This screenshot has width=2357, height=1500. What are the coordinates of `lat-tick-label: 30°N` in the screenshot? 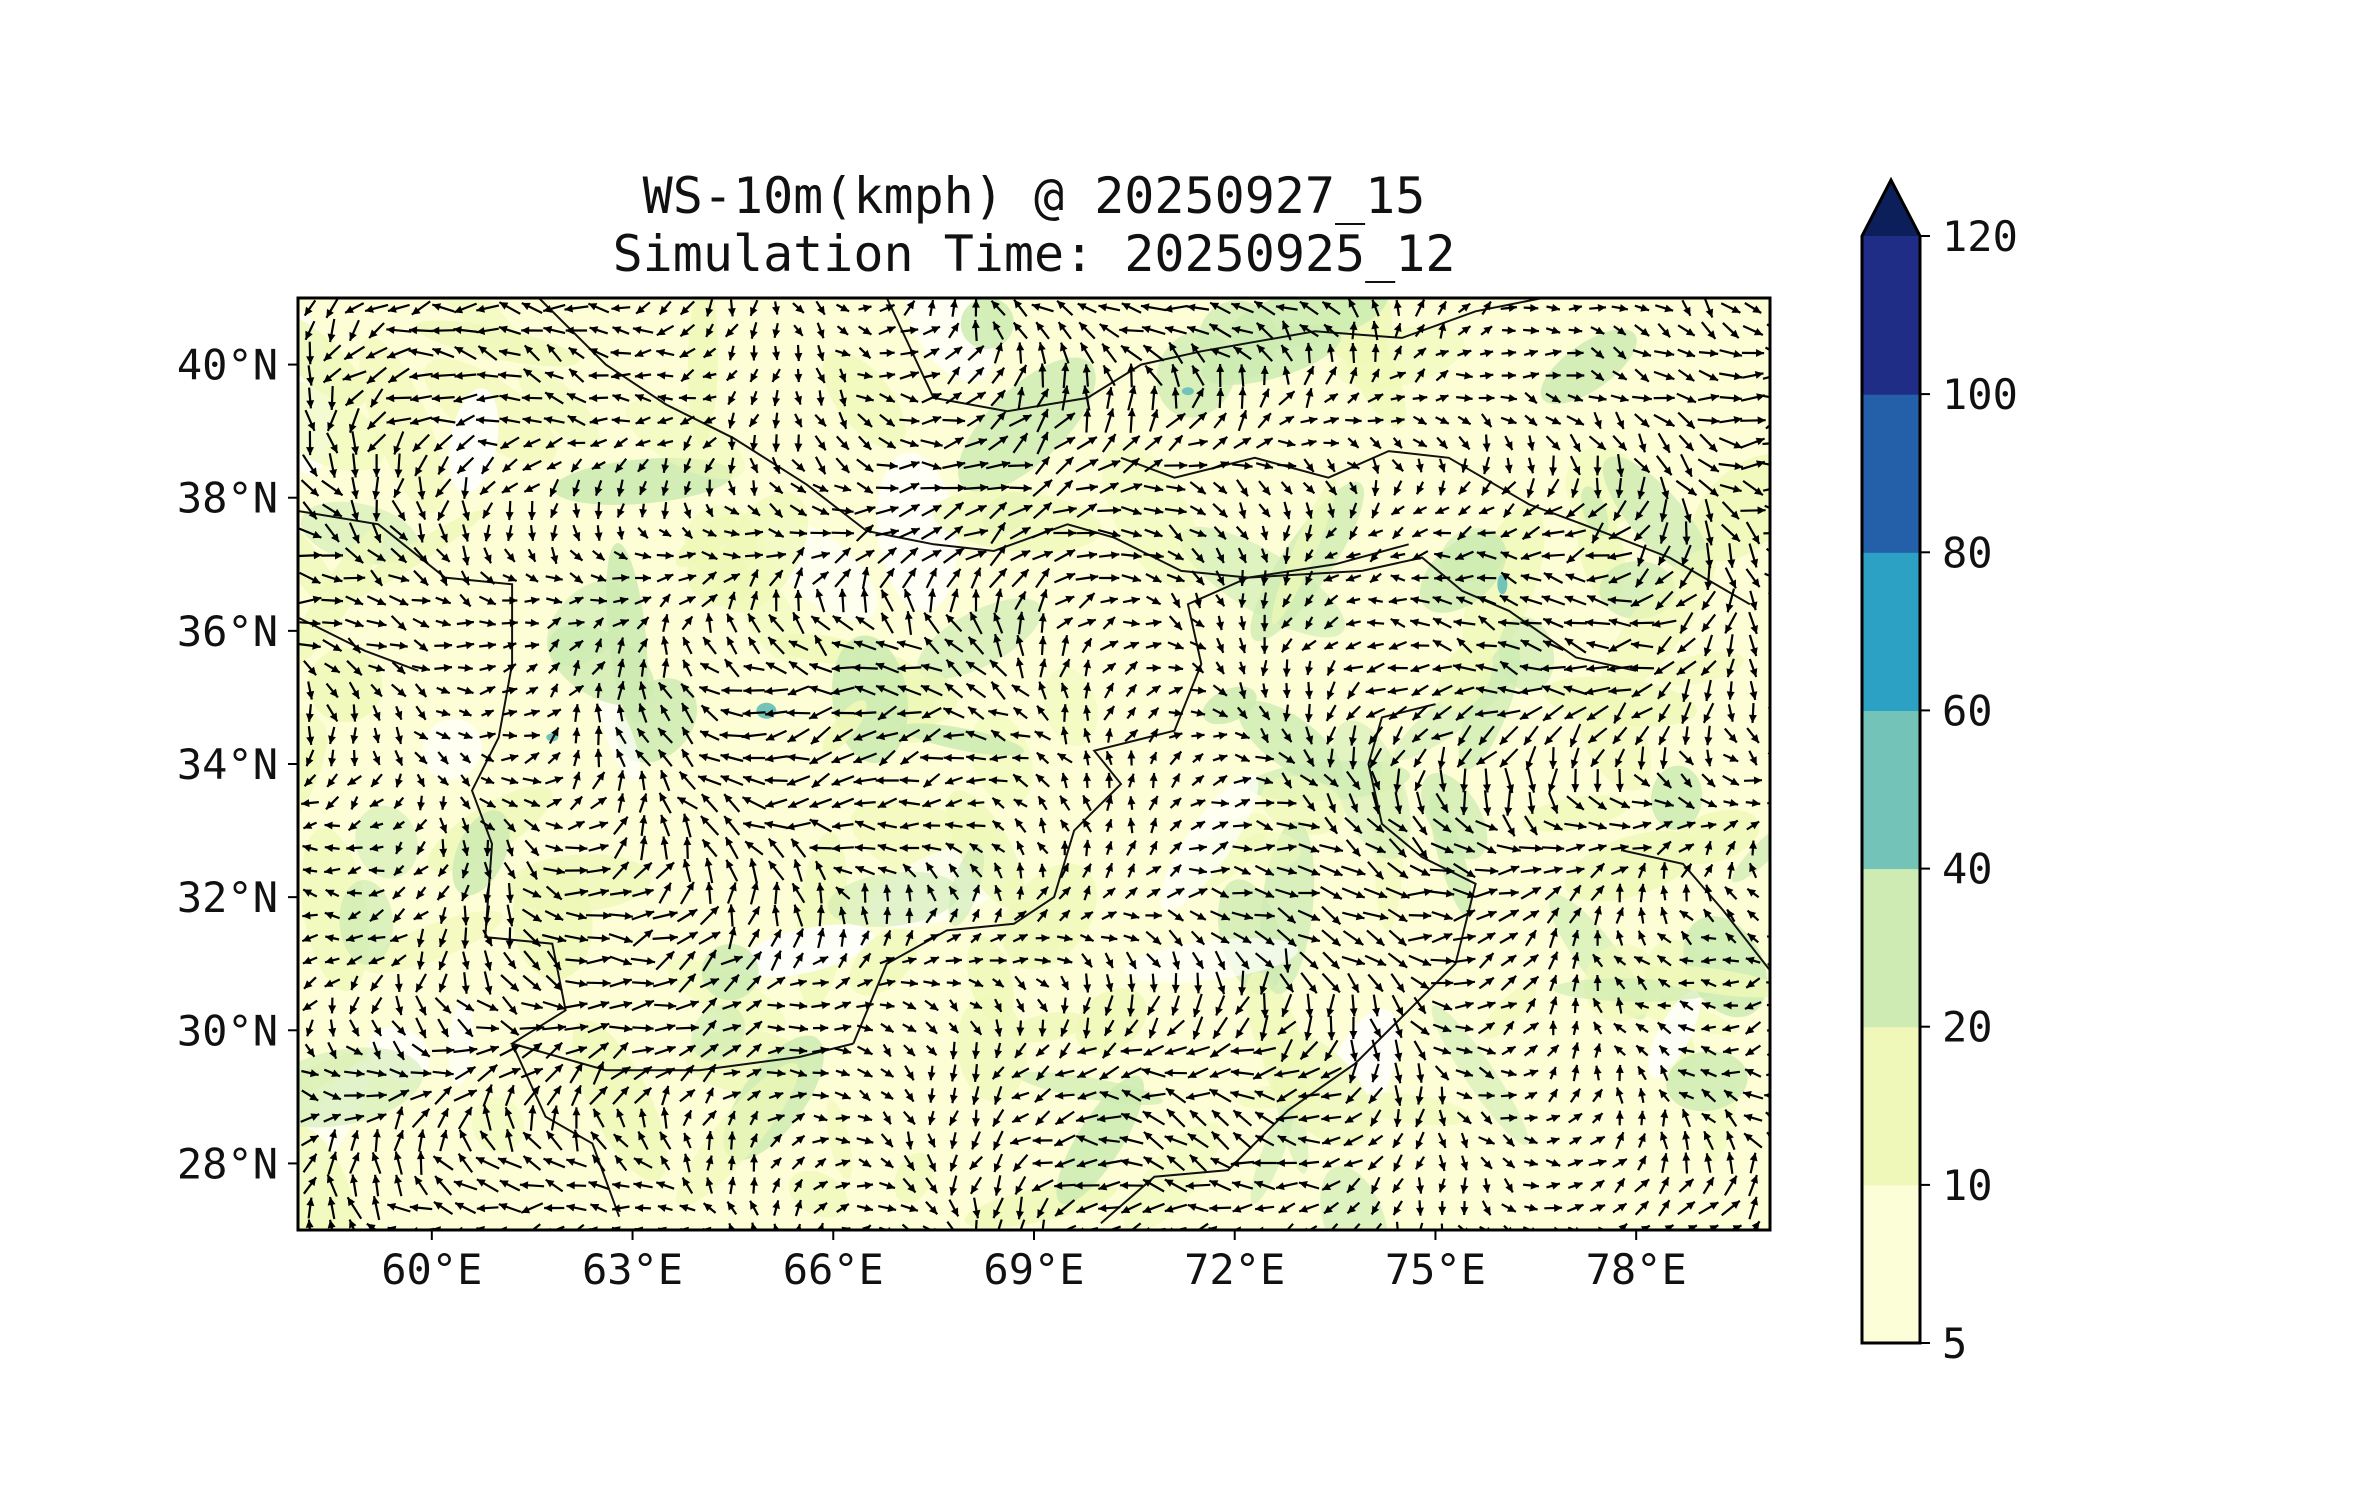 It's located at (227, 1030).